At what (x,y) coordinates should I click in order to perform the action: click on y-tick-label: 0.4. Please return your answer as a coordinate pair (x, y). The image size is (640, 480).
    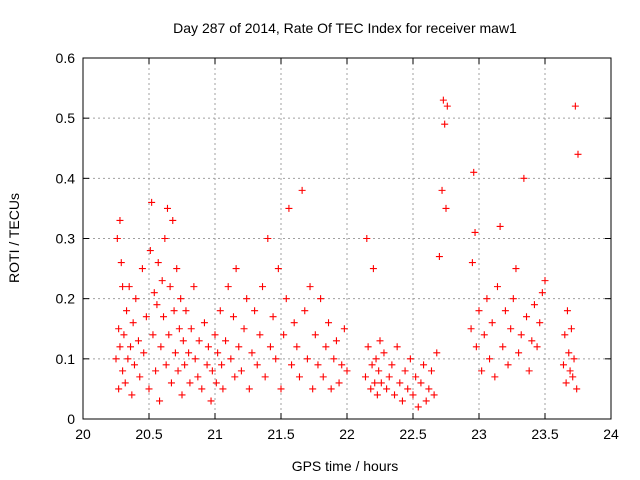
    Looking at the image, I should click on (66, 178).